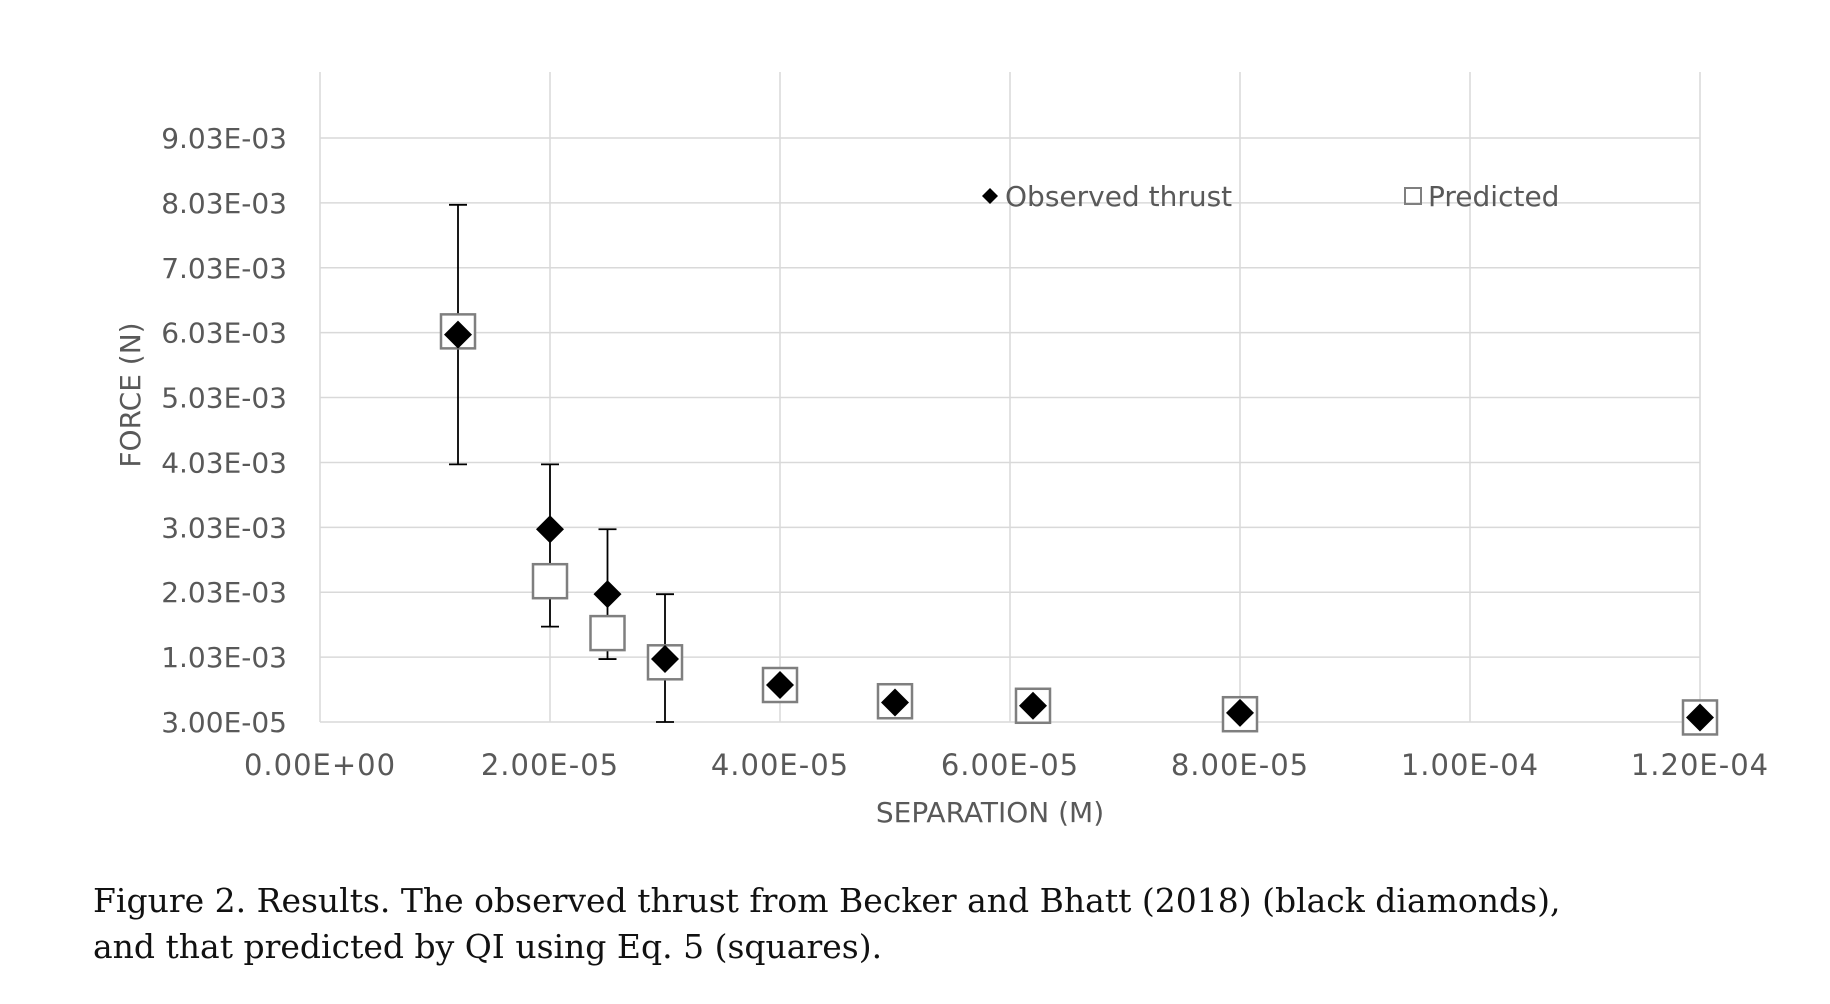 The image size is (1830, 1004). What do you see at coordinates (1470, 765) in the screenshot?
I see `x-tick-label: 1.00E-04` at bounding box center [1470, 765].